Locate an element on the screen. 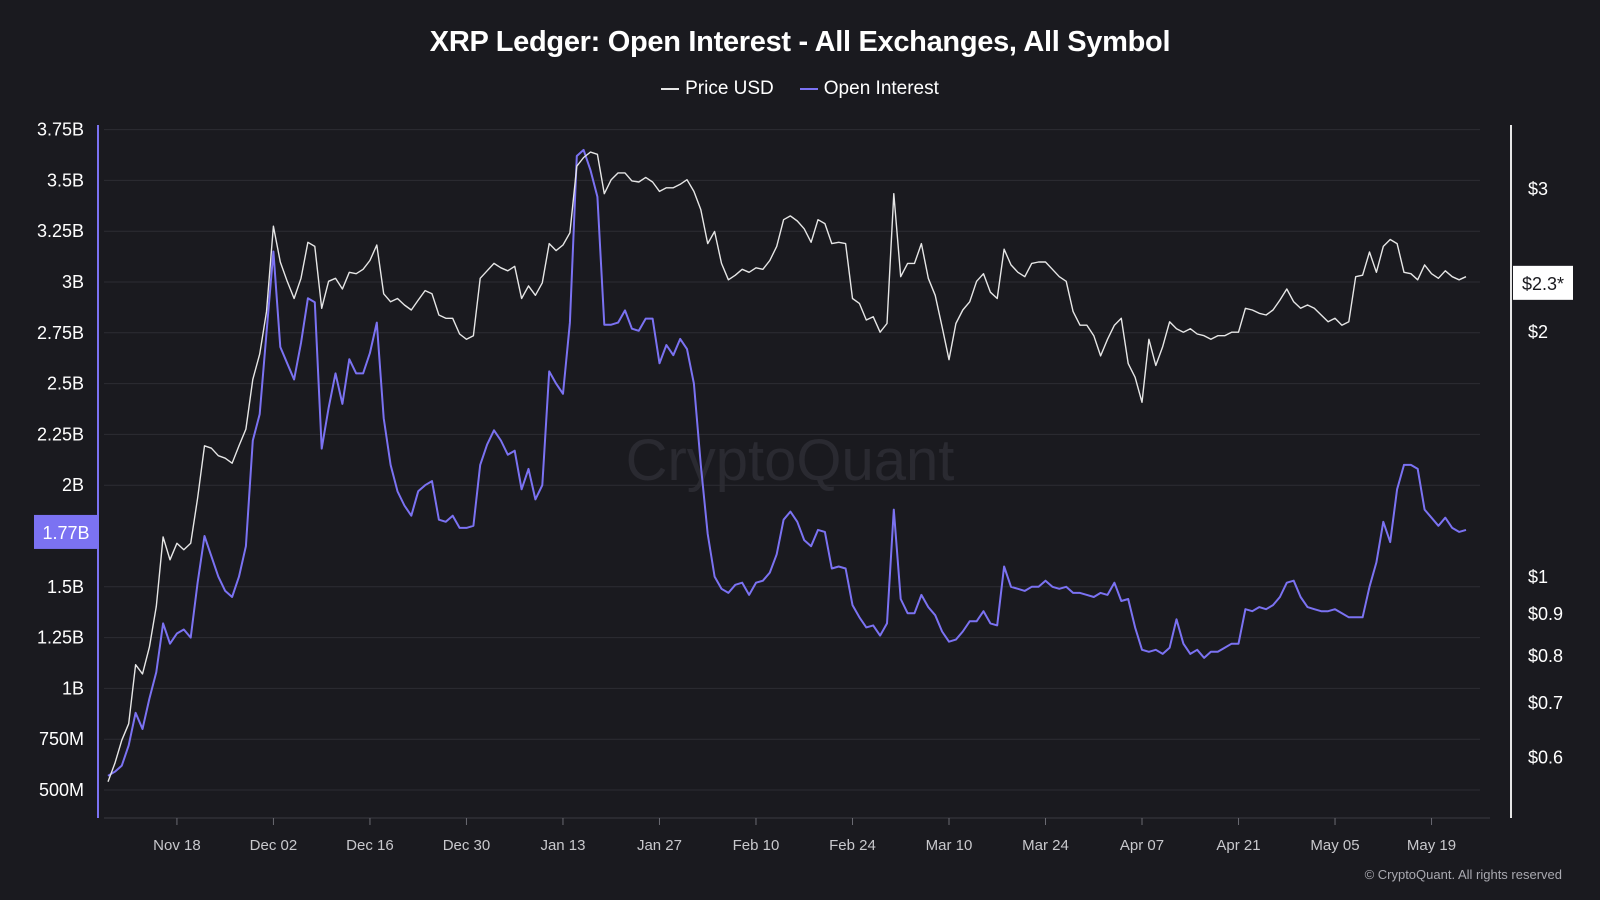 The height and width of the screenshot is (900, 1600). left-axis-tick-label: 3.75B is located at coordinates (60, 130).